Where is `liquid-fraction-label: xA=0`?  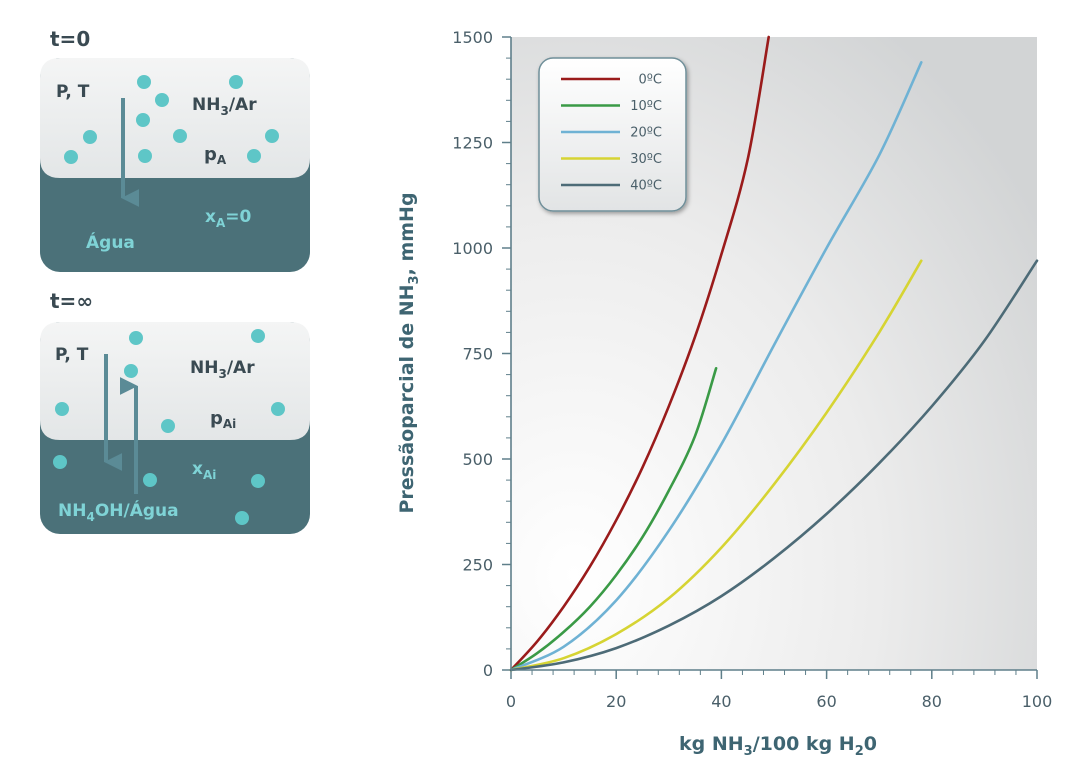 liquid-fraction-label: xA=0 is located at coordinates (228, 218).